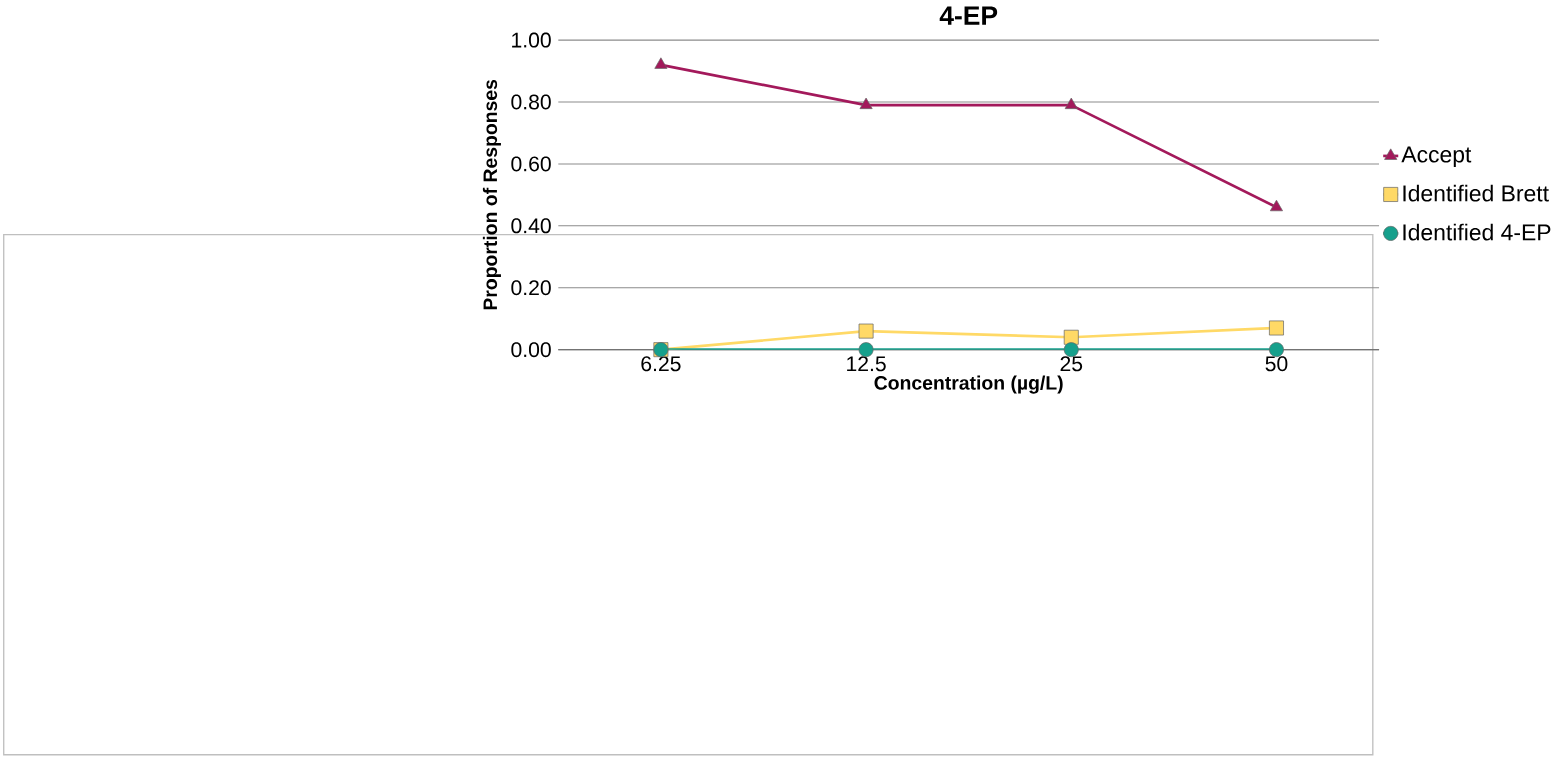 This screenshot has width=1556, height=758. I want to click on x-axis-title: Concentration (µg/L), so click(968, 384).